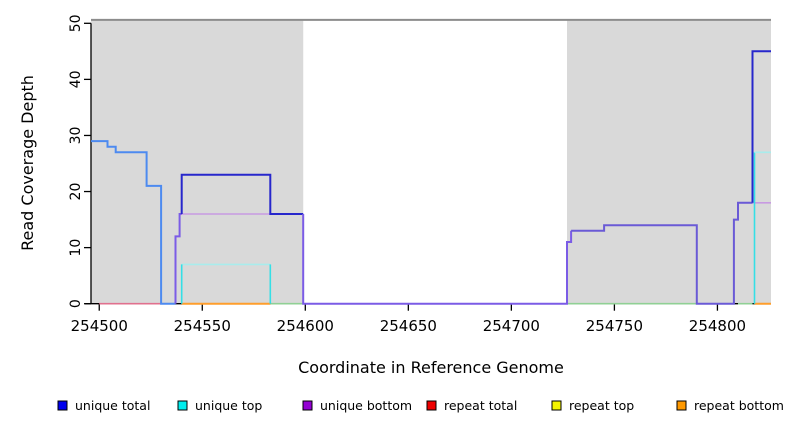  I want to click on y-tick-label: 40, so click(76, 79).